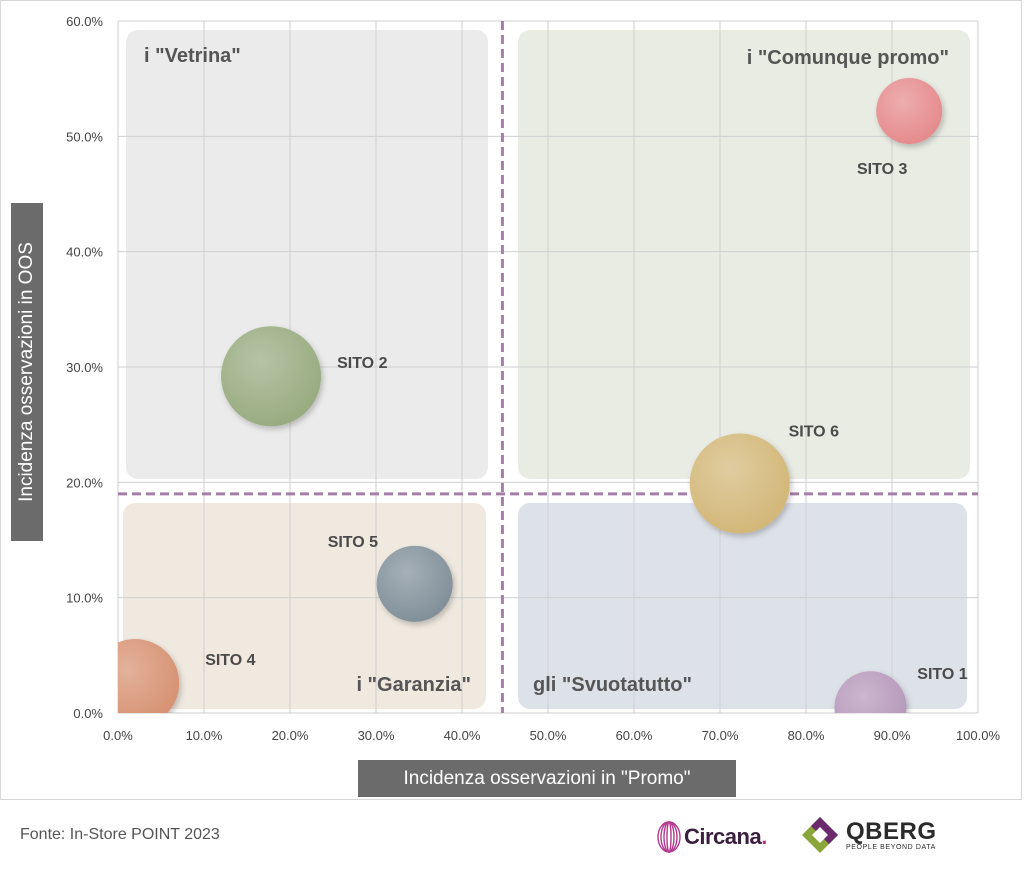 The width and height of the screenshot is (1024, 870). What do you see at coordinates (634, 735) in the screenshot?
I see `x-tick-label: 60.0%` at bounding box center [634, 735].